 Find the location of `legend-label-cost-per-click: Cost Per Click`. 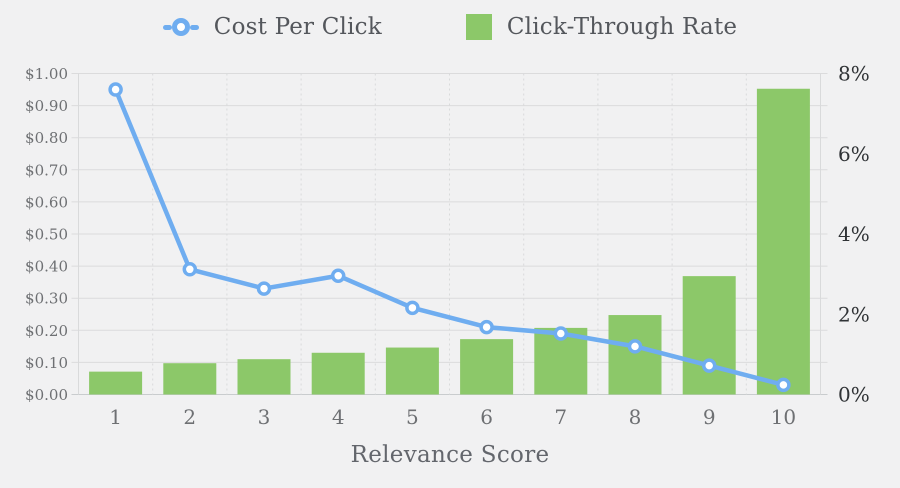

legend-label-cost-per-click: Cost Per Click is located at coordinates (297, 27).